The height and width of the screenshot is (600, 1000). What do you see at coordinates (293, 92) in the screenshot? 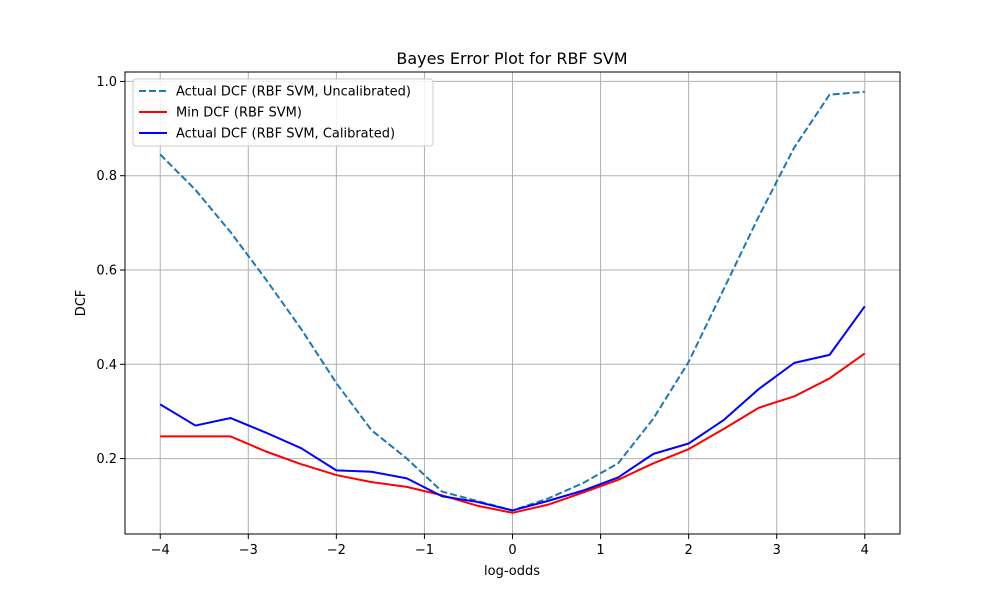
I see `legend-label-1: Actual DCF (RBF SVM, Uncalibrated)` at bounding box center [293, 92].